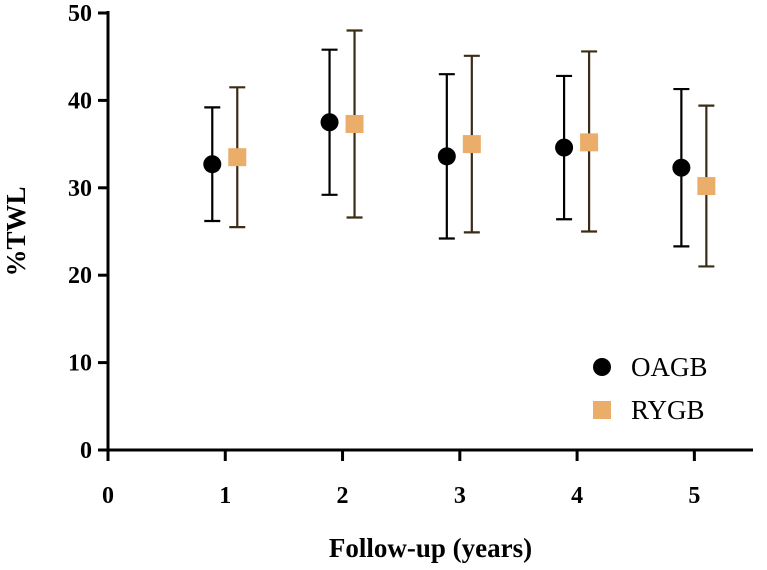 The width and height of the screenshot is (767, 570). I want to click on x-tick-label: 1, so click(225, 496).